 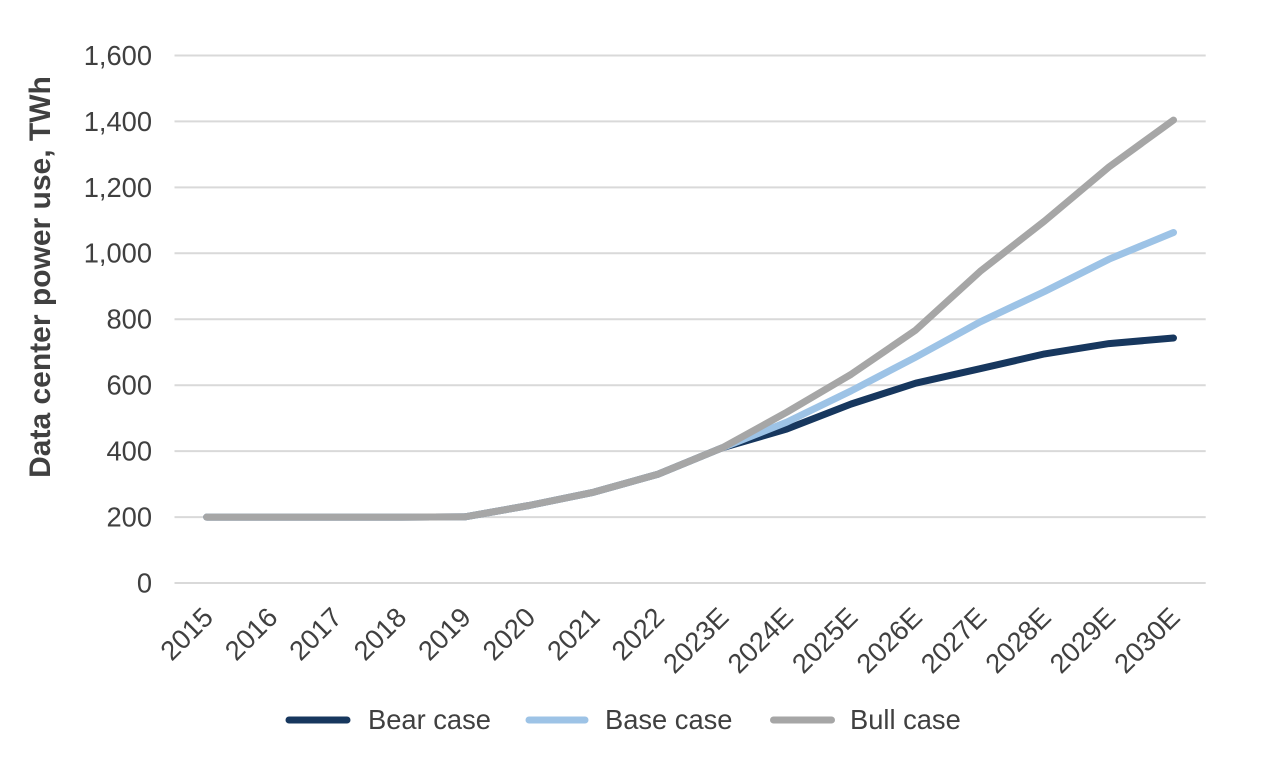 What do you see at coordinates (129, 319) in the screenshot?
I see `svg-text: 800` at bounding box center [129, 319].